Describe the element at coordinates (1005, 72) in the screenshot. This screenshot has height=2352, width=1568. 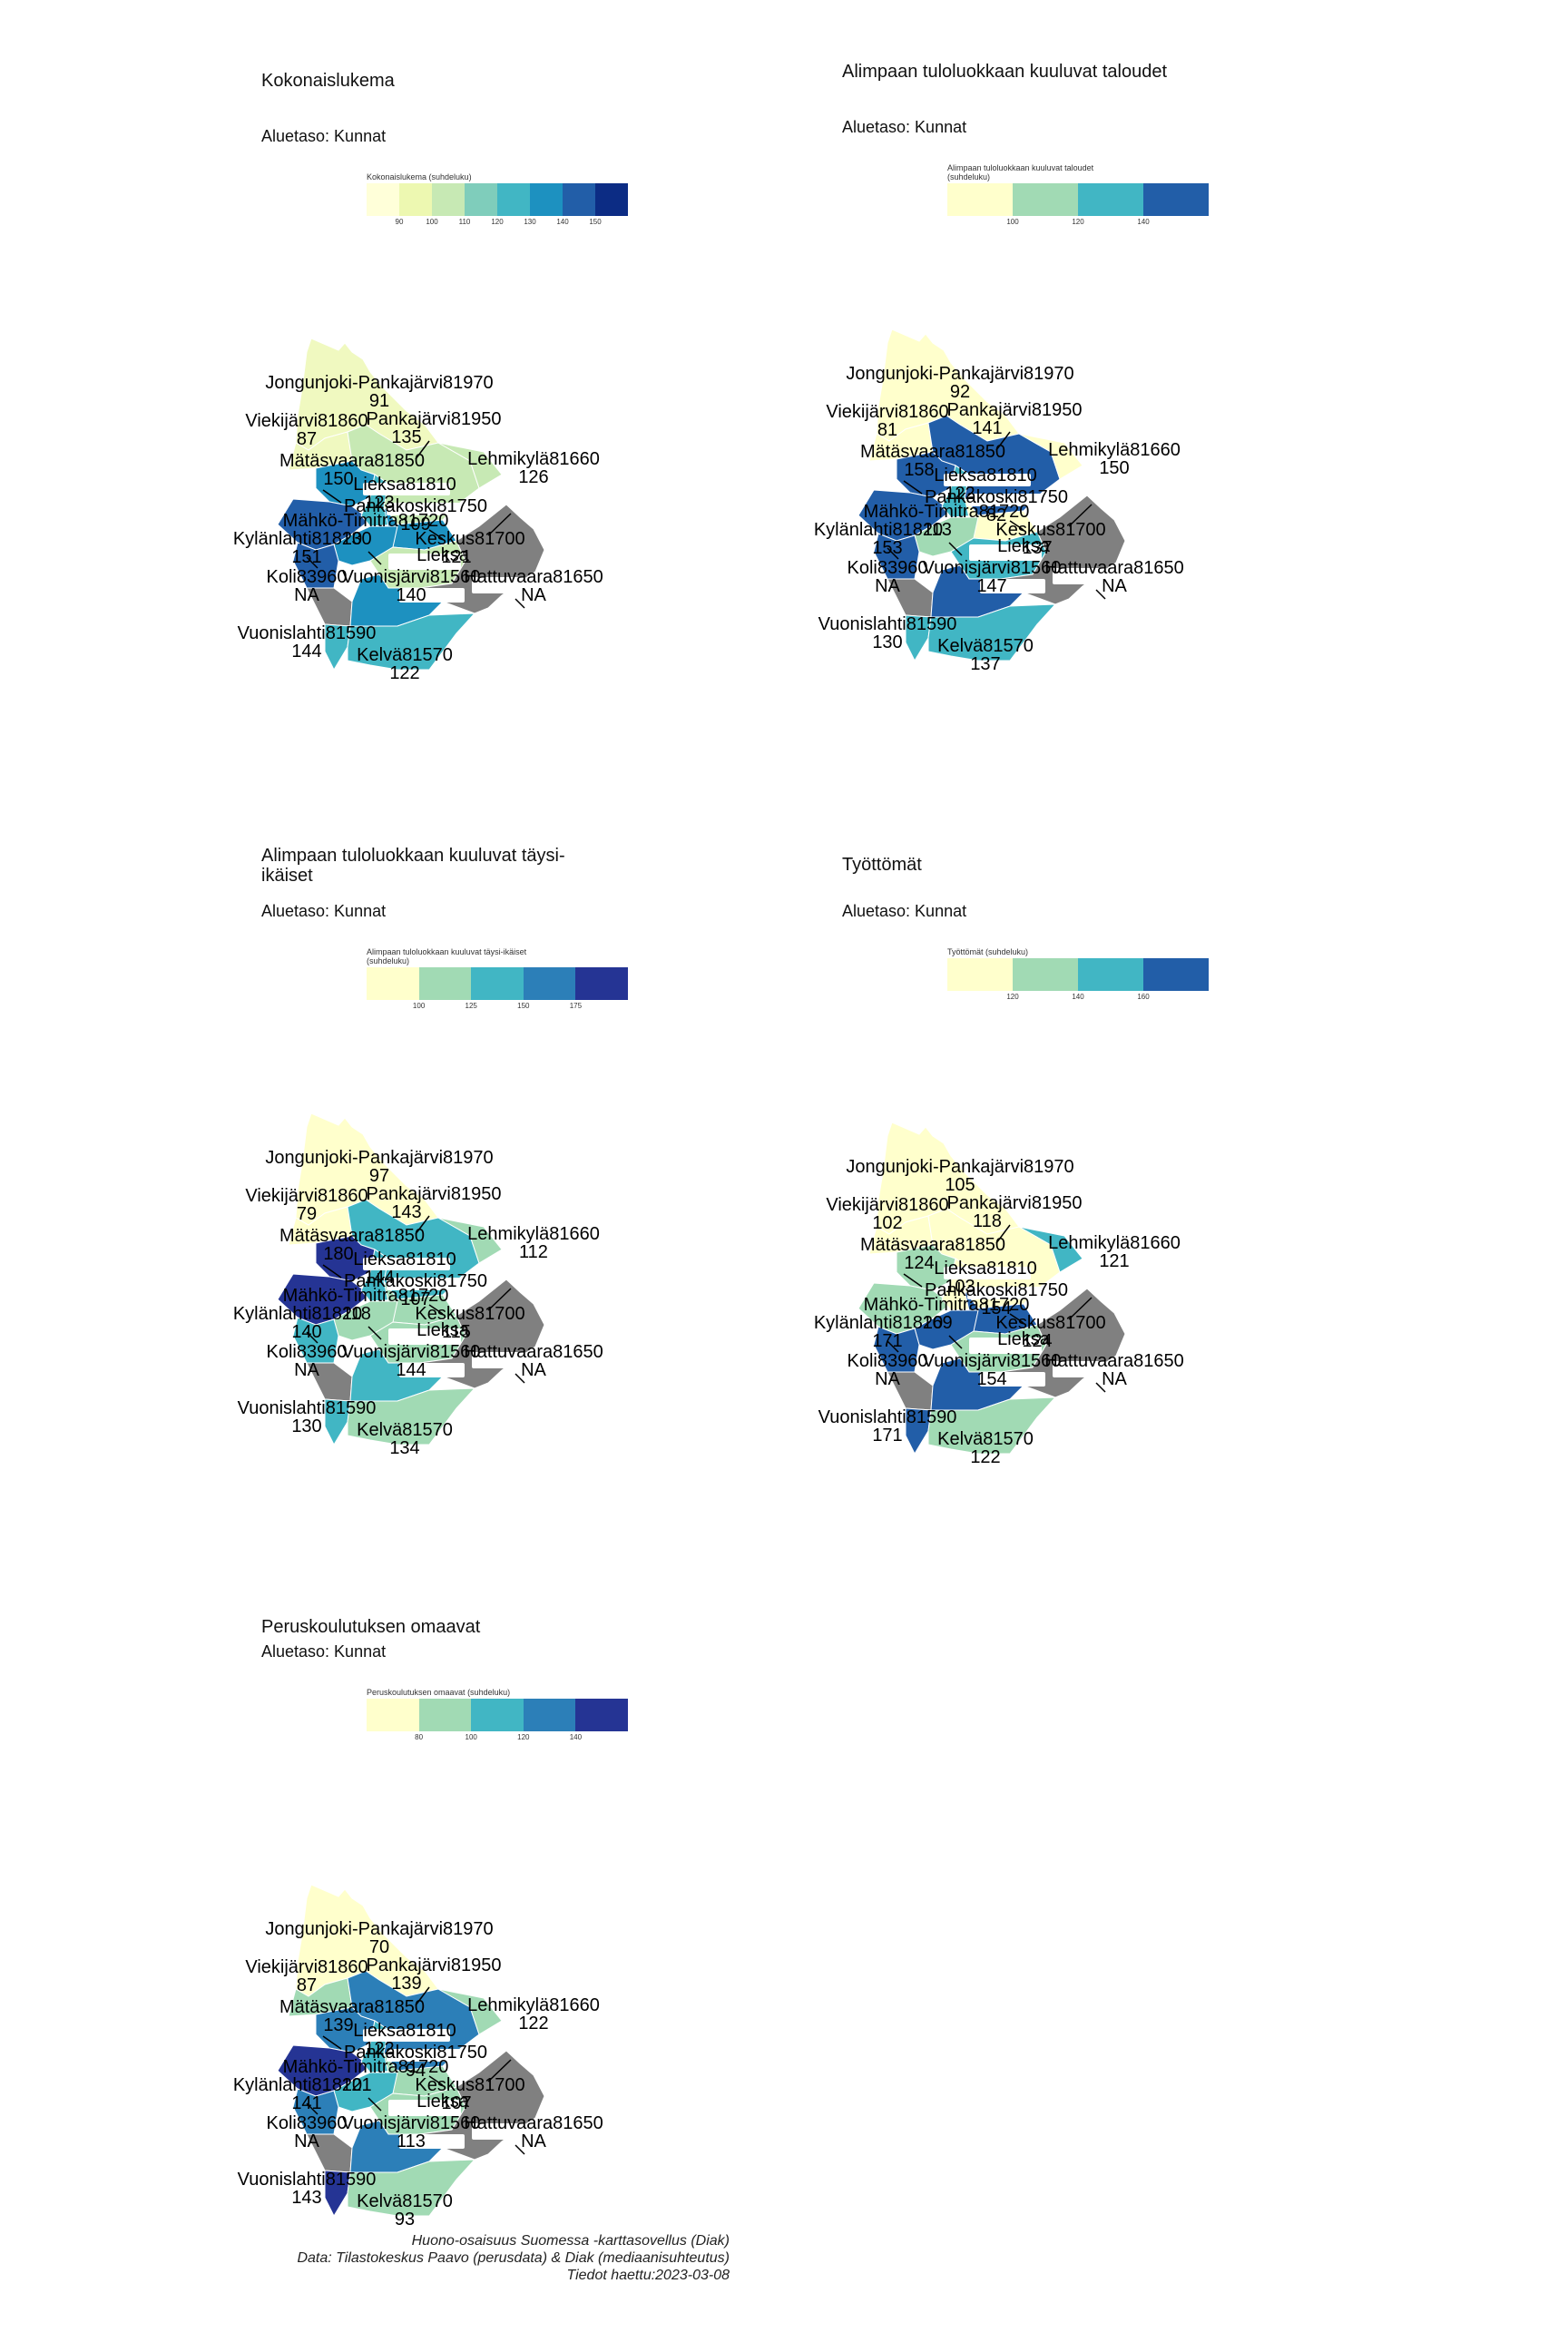
I see `panel-title: Alimpaan tuloluokkaan kuuluvat taloudet` at that location.